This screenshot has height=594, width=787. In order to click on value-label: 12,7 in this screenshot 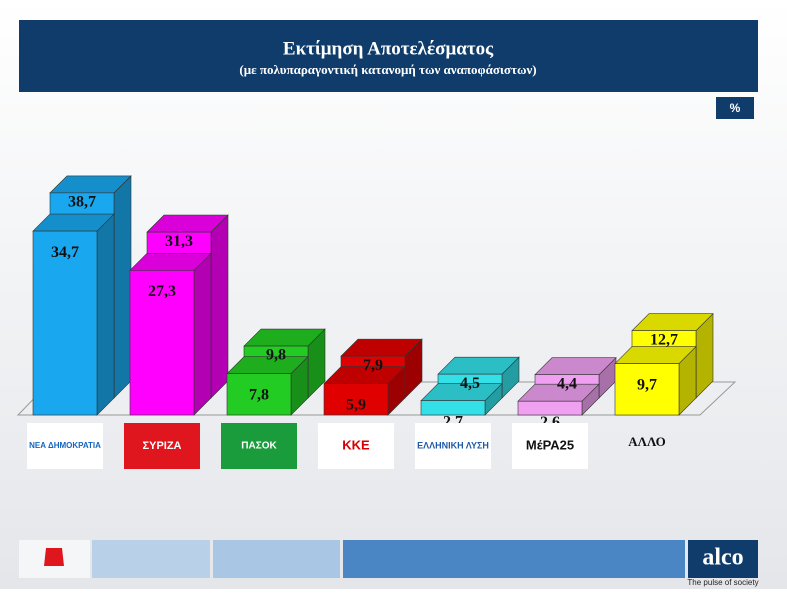, I will do `click(664, 339)`.